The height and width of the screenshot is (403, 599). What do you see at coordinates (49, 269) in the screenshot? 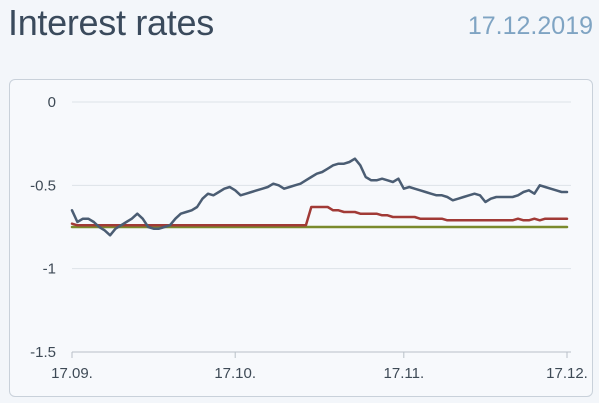
I see `y-tick-label: -1` at bounding box center [49, 269].